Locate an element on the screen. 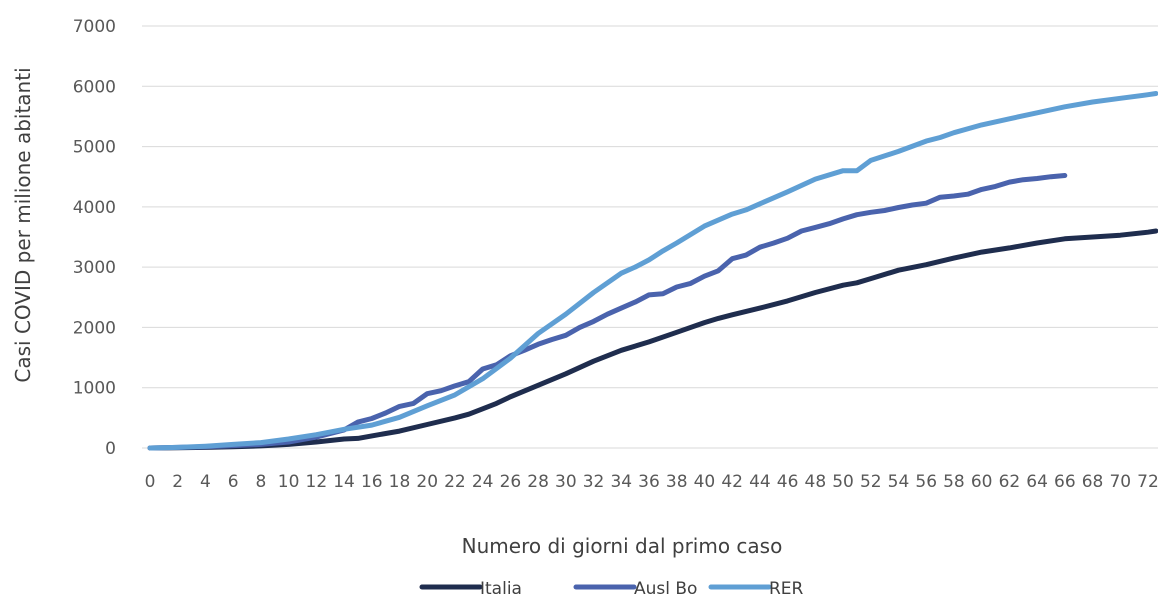  x-tick-label: 6 is located at coordinates (233, 482).